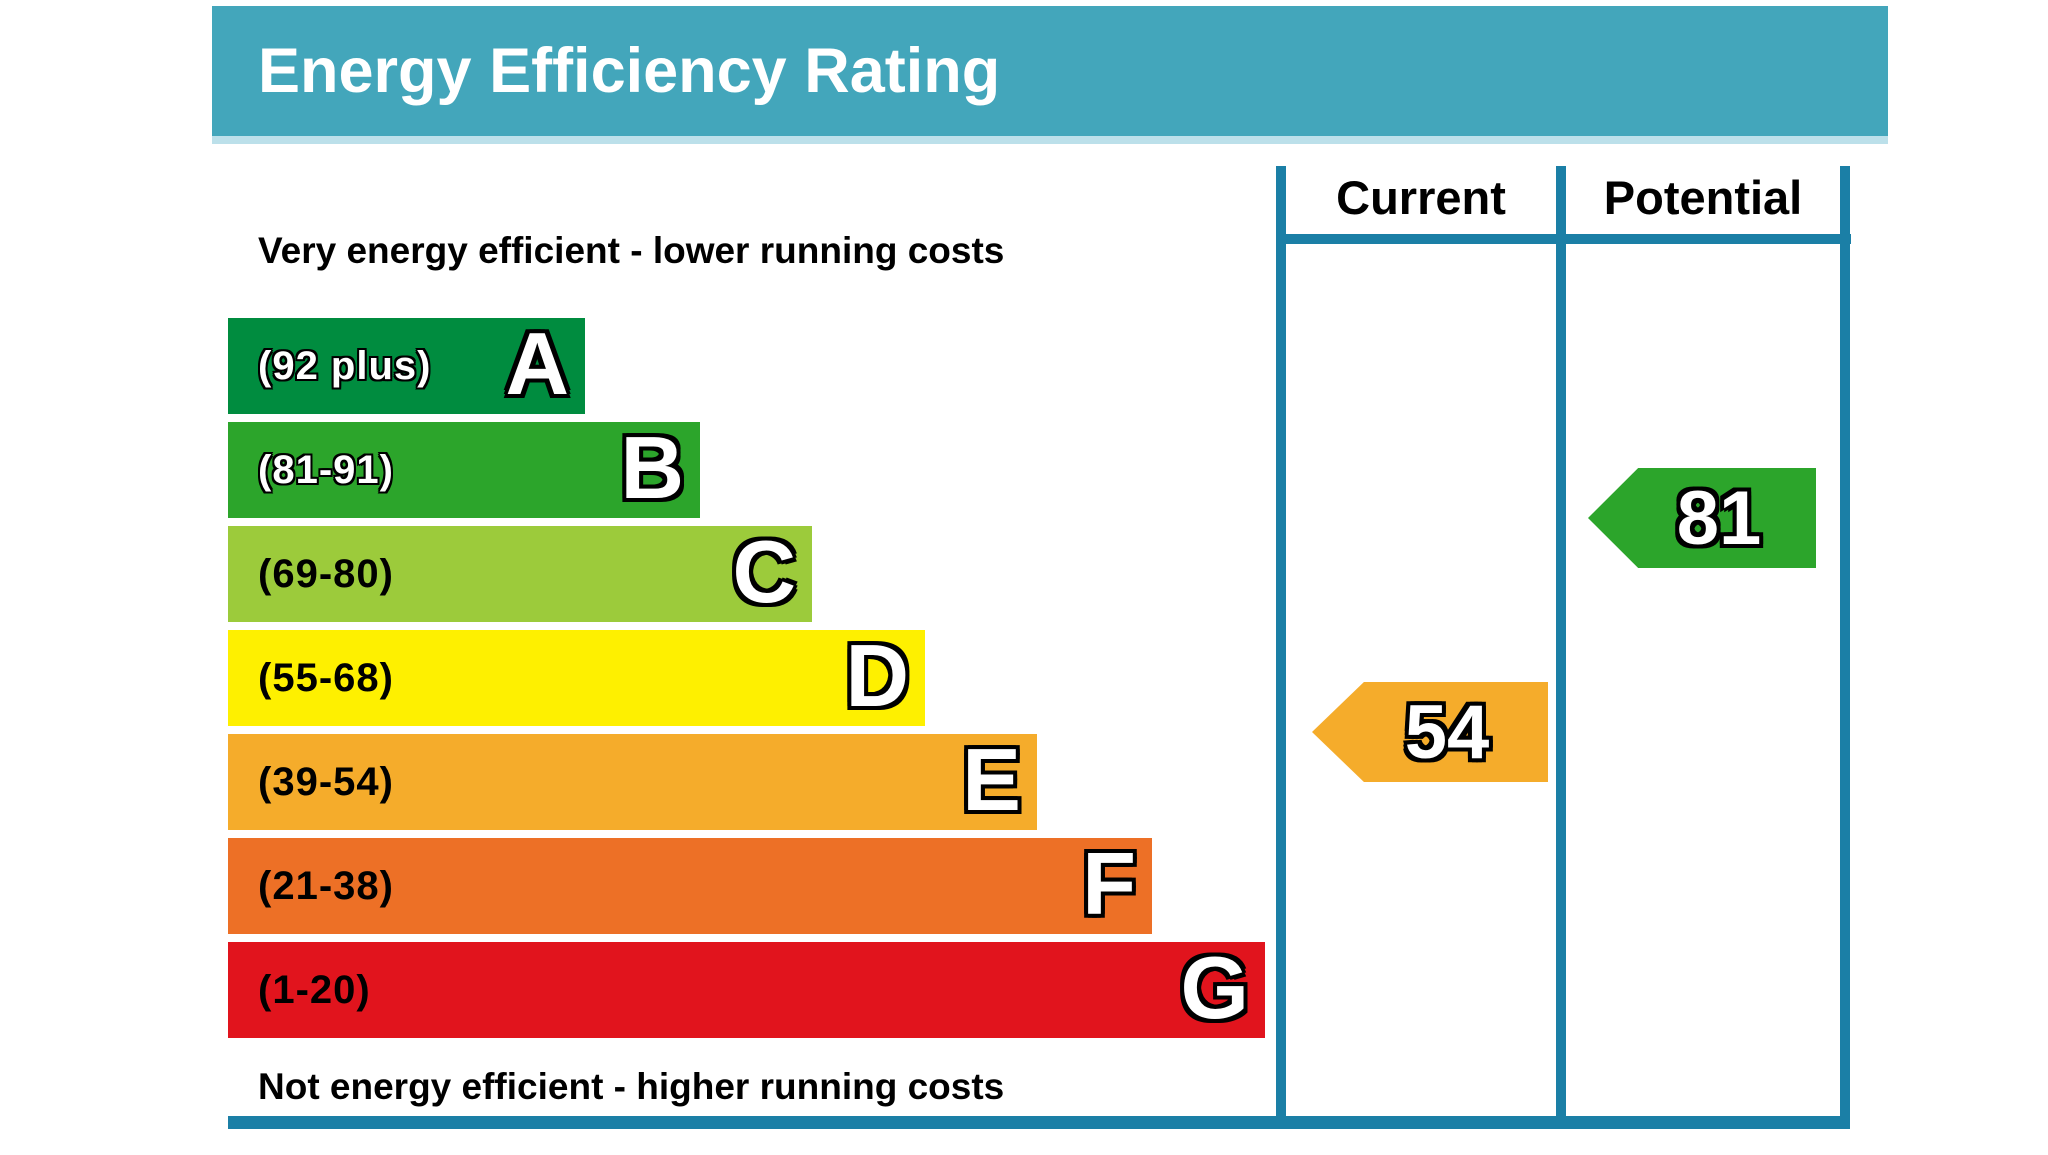  What do you see at coordinates (652, 468) in the screenshot?
I see `band-letter-b: B` at bounding box center [652, 468].